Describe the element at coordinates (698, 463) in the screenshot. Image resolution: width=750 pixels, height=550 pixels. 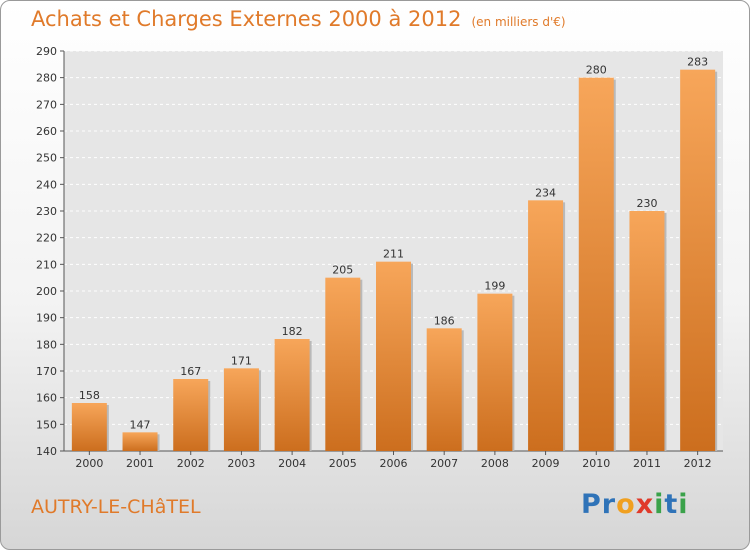
I see `x-tick-label: 2012` at that location.